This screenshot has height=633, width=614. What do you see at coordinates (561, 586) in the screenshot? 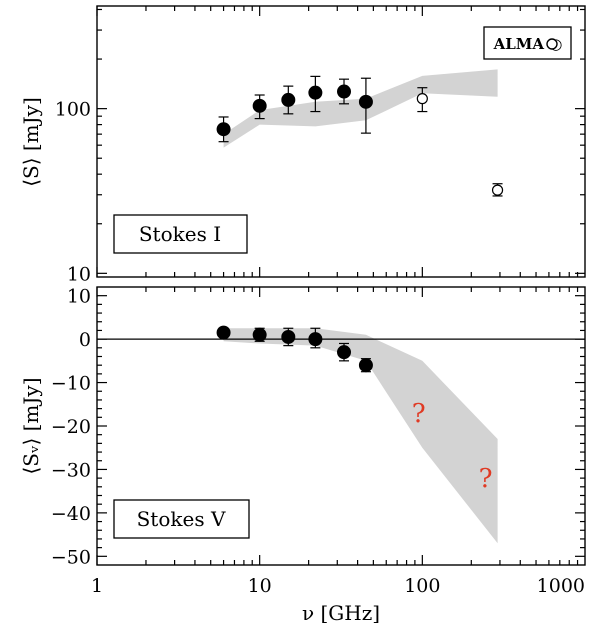
I see `x-tick-label: 1000` at bounding box center [561, 586].